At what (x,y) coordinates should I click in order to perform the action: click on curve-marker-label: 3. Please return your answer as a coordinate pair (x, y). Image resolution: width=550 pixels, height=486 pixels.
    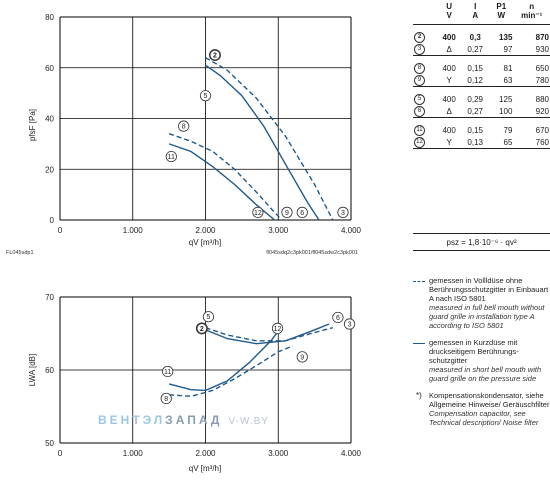
    Looking at the image, I should click on (343, 213).